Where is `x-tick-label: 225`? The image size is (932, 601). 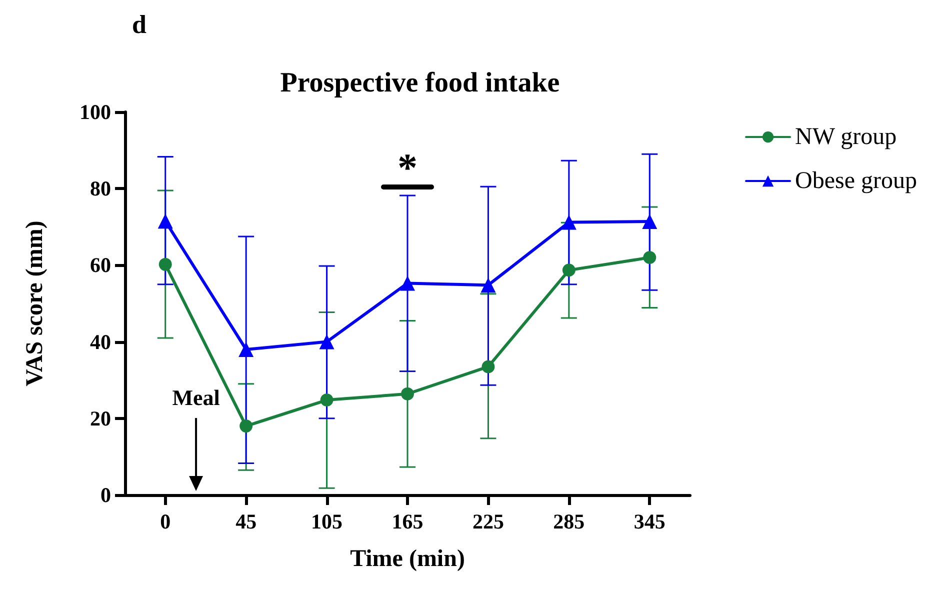 x-tick-label: 225 is located at coordinates (488, 522).